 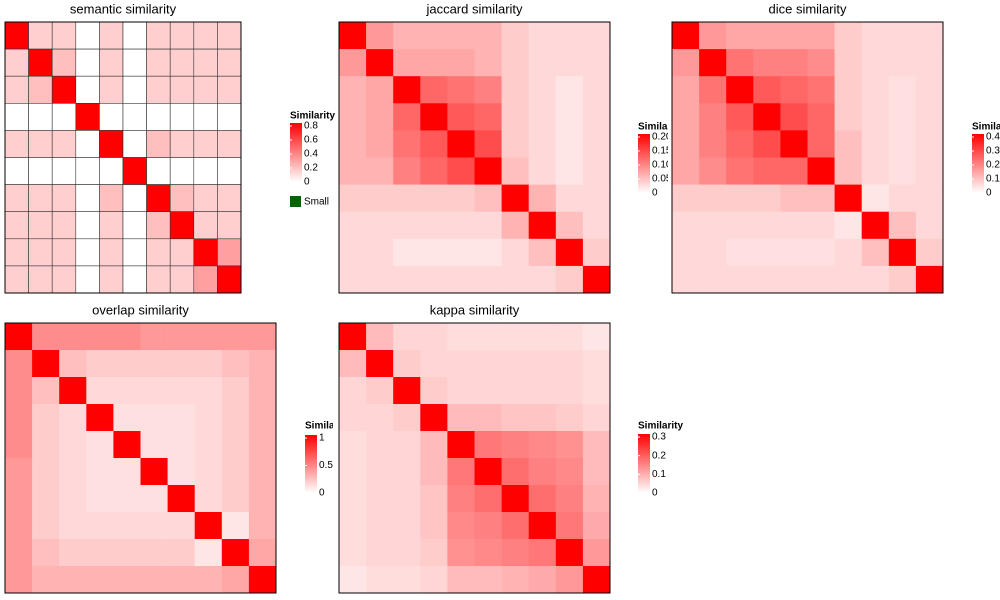 I want to click on colorbar, so click(x=978, y=163).